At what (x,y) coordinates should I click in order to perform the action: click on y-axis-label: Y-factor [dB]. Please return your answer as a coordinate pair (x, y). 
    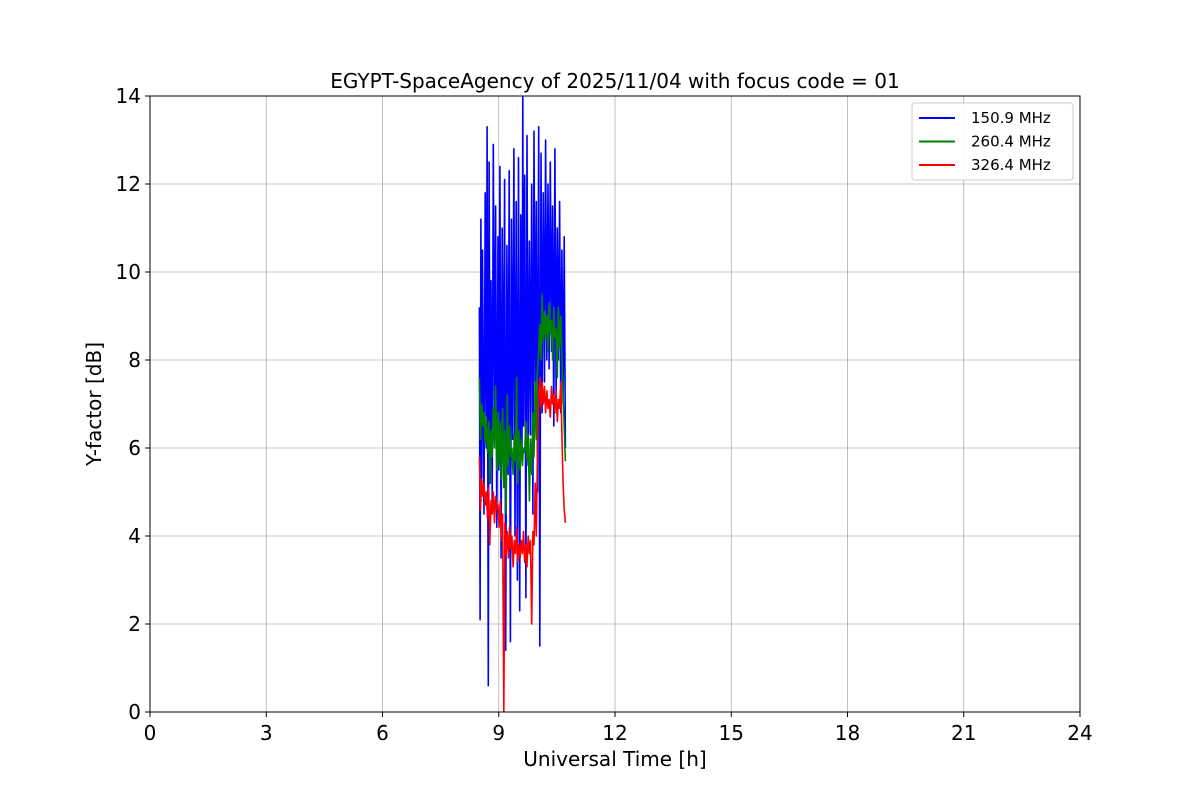
    Looking at the image, I should click on (94, 404).